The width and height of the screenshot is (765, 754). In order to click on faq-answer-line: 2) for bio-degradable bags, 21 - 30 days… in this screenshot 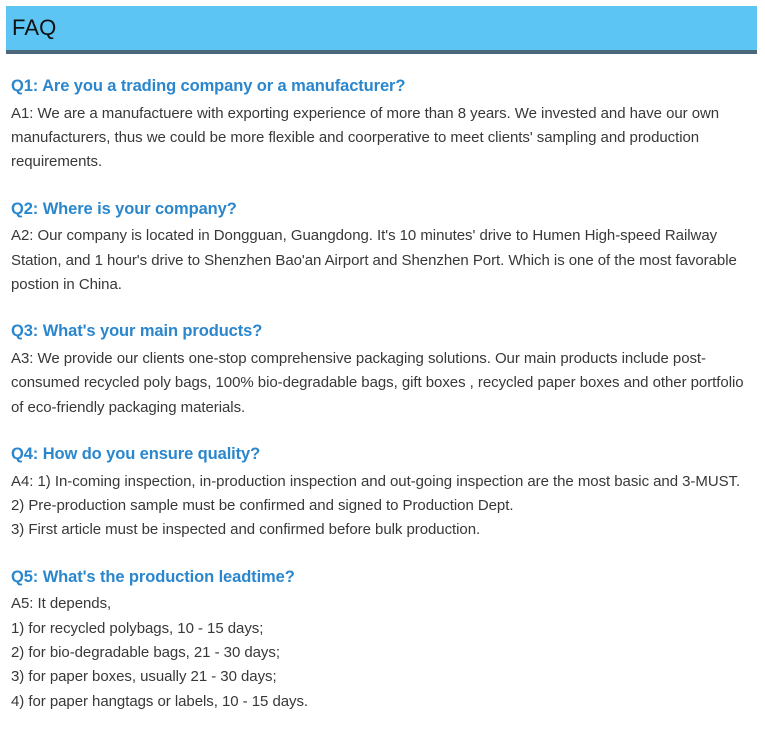, I will do `click(145, 652)`.